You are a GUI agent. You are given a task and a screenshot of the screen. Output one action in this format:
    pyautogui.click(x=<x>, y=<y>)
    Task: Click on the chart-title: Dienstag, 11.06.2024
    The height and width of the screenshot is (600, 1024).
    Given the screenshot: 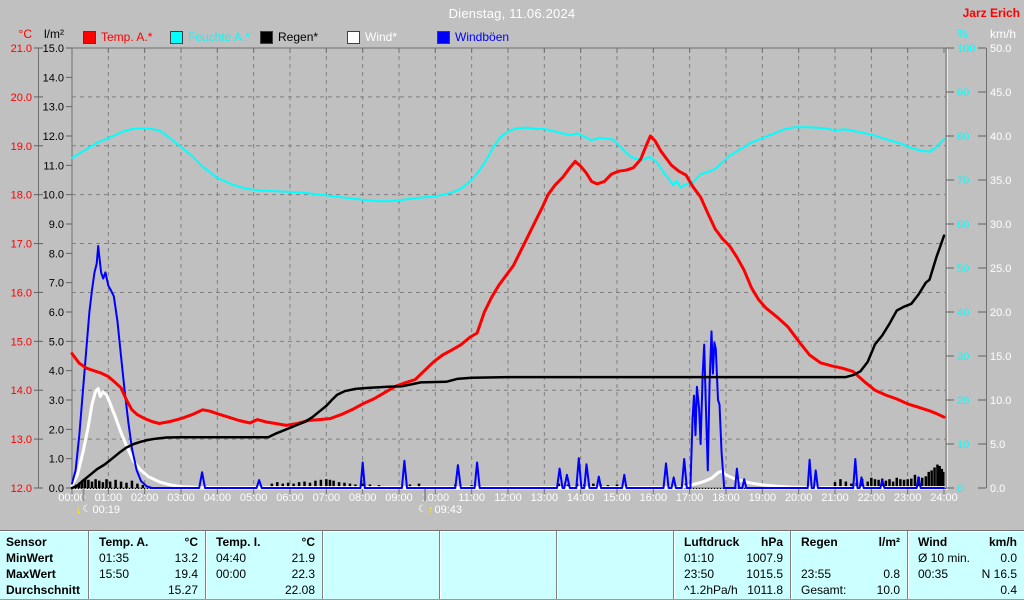 What is the action you would take?
    pyautogui.click(x=512, y=13)
    